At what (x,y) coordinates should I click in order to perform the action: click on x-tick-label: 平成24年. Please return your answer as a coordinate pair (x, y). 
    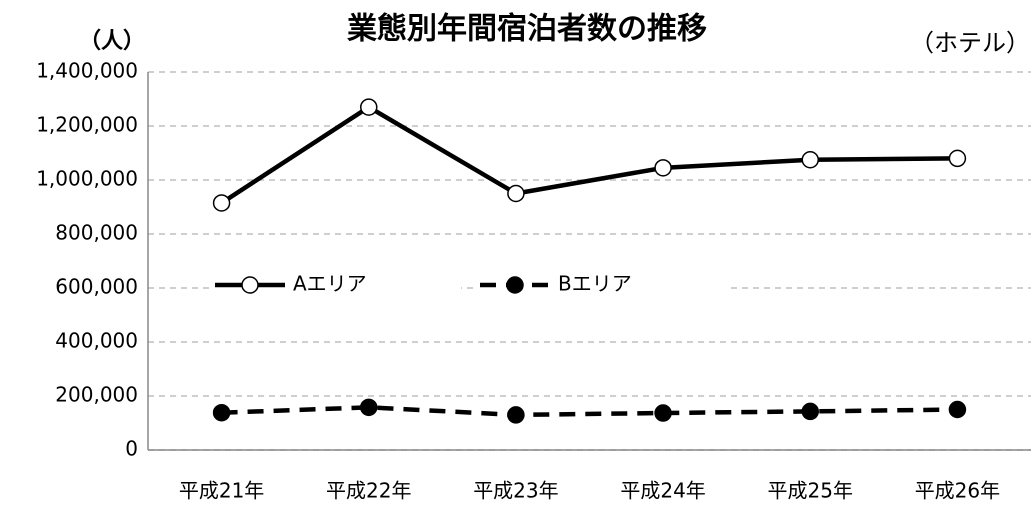
    Looking at the image, I should click on (662, 491).